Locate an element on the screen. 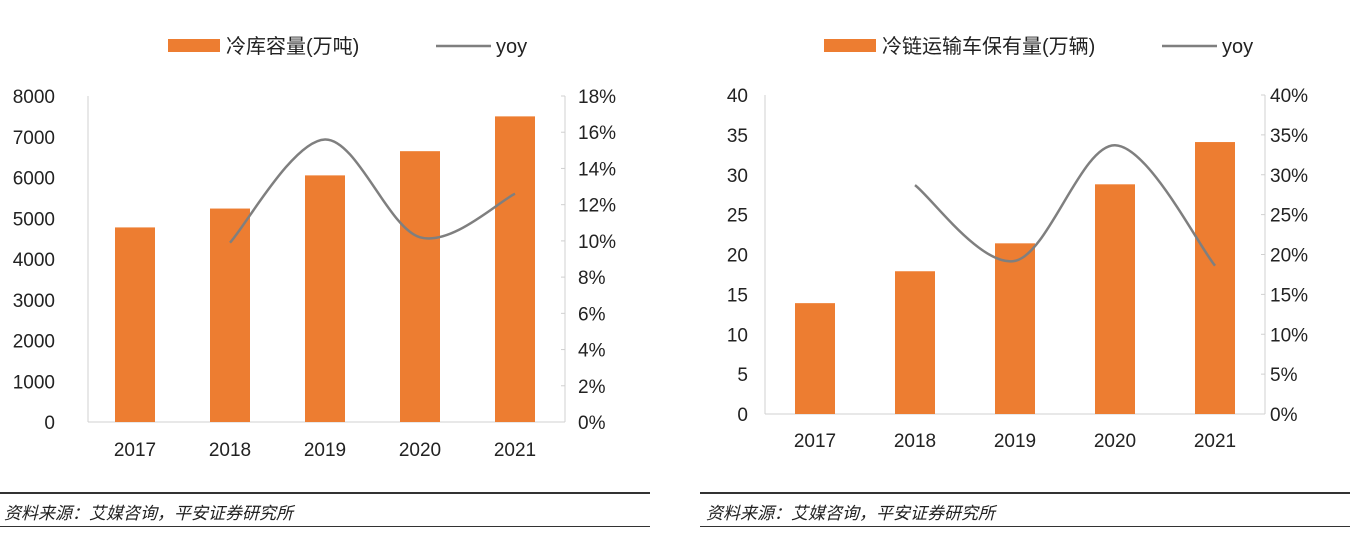  chart-1-y-left-tick-label: 0 is located at coordinates (49, 423).